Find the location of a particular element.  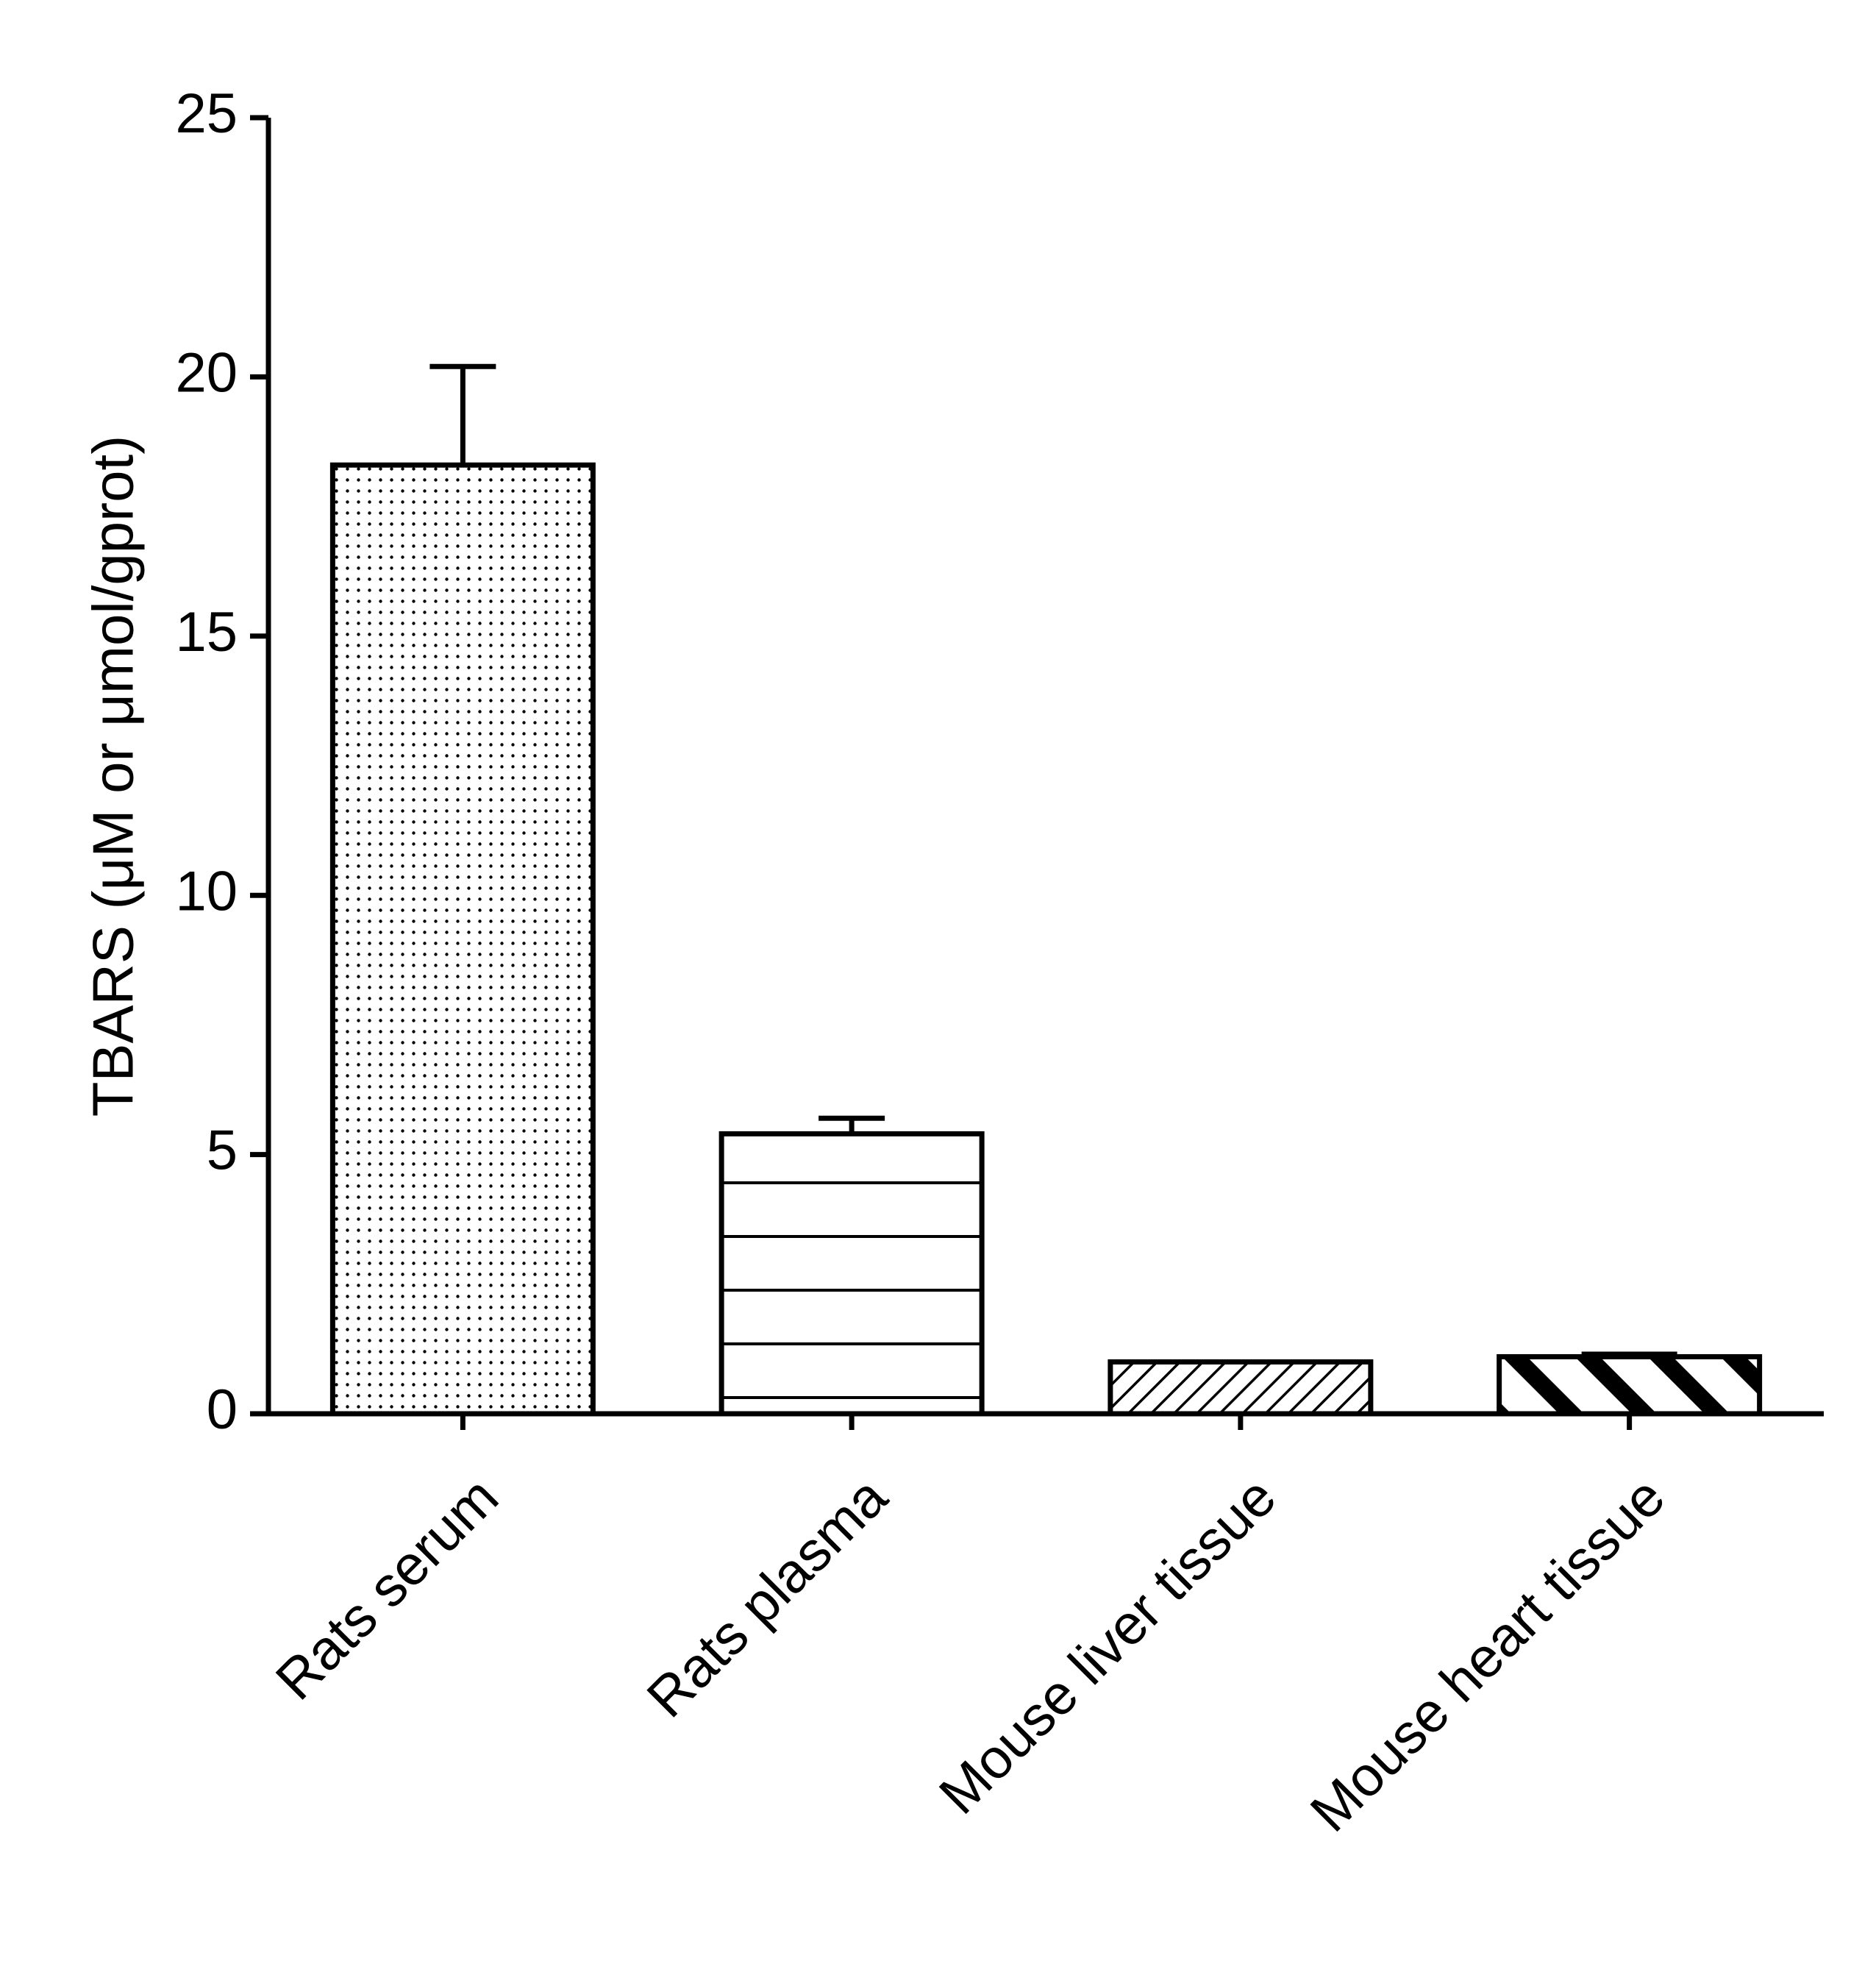

y-tick-label: 25 is located at coordinates (206, 113).